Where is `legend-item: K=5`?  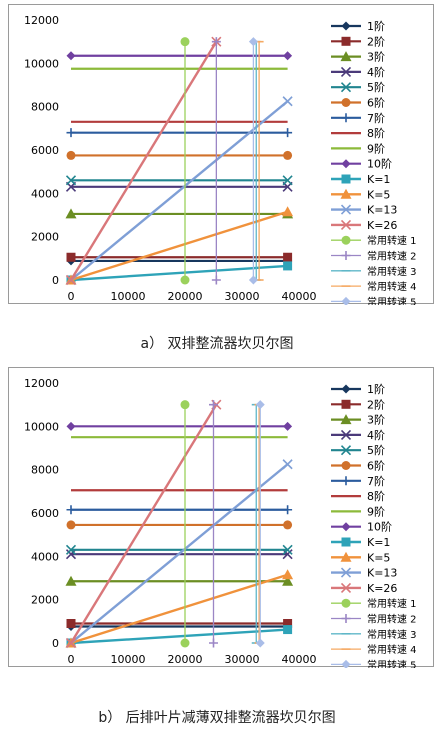
legend-item: K=5 is located at coordinates (360, 557).